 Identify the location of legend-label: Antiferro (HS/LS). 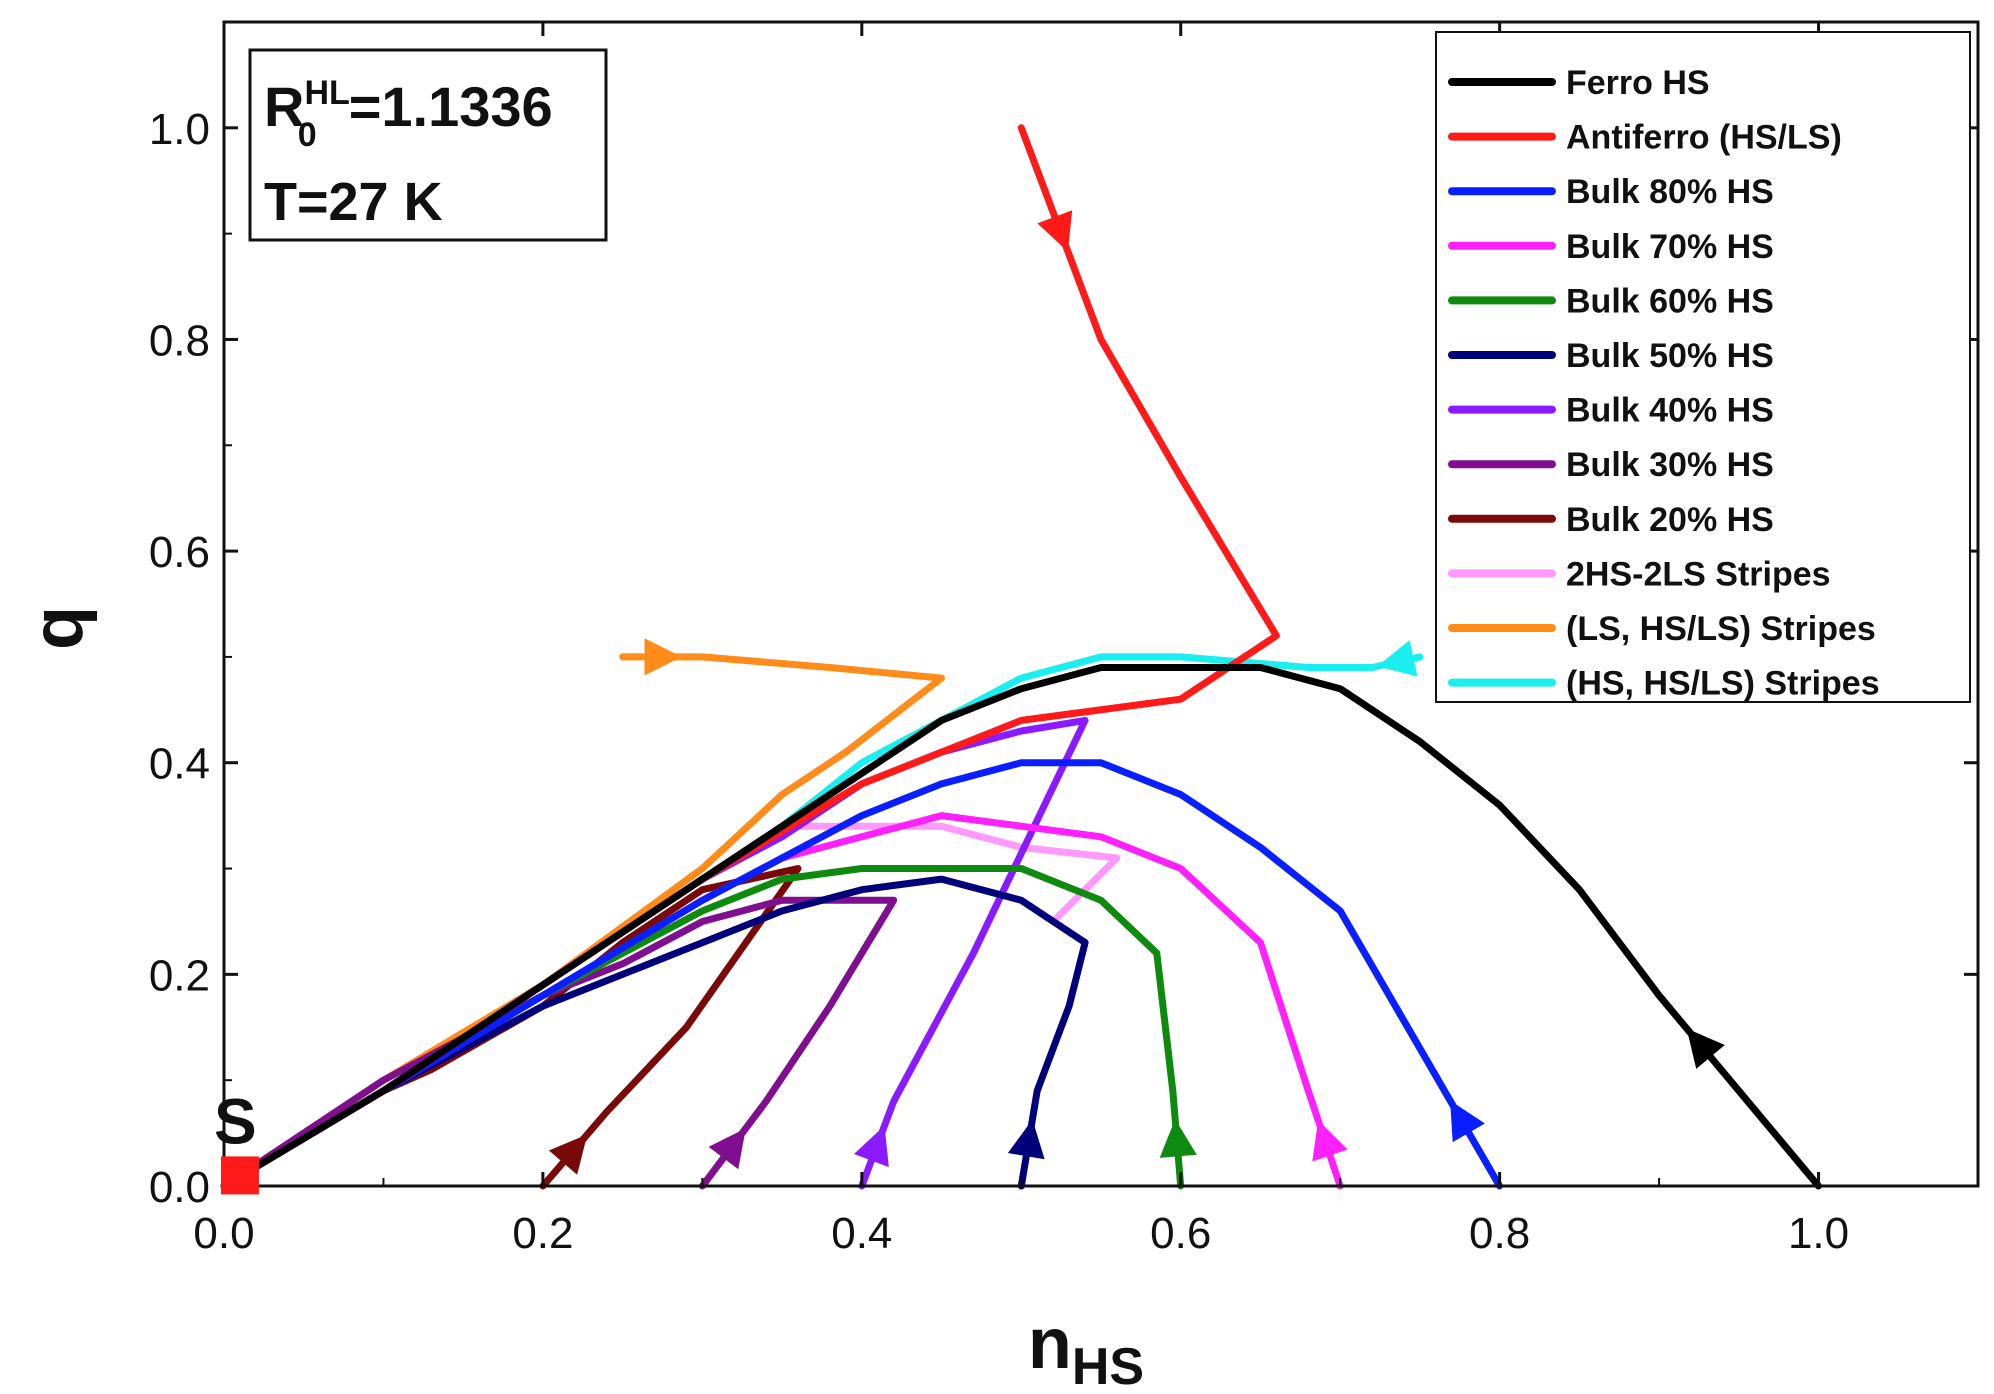
(1704, 138).